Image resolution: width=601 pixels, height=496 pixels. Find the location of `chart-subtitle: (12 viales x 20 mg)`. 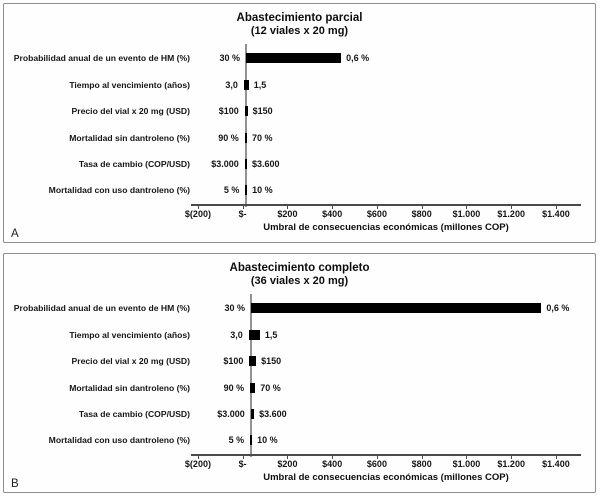

chart-subtitle: (12 viales x 20 mg) is located at coordinates (299, 31).